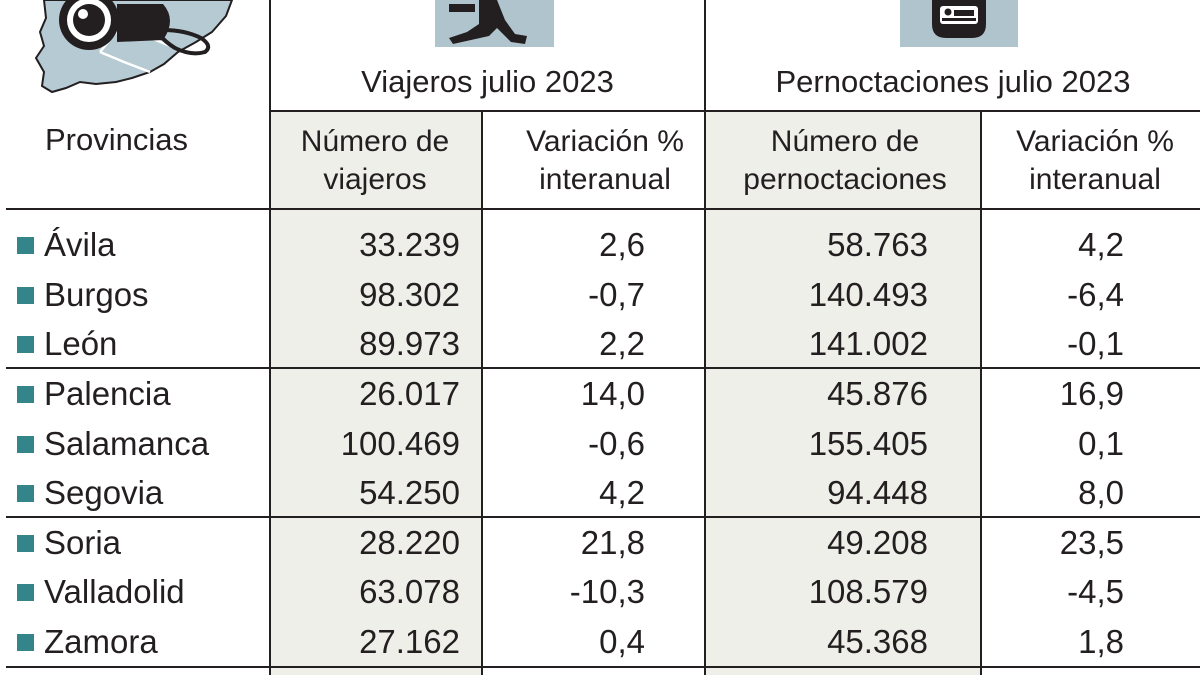 This screenshot has width=1200, height=675. I want to click on table-row: Salamanca 100.469 -0,6 155.405 0,1, so click(600, 444).